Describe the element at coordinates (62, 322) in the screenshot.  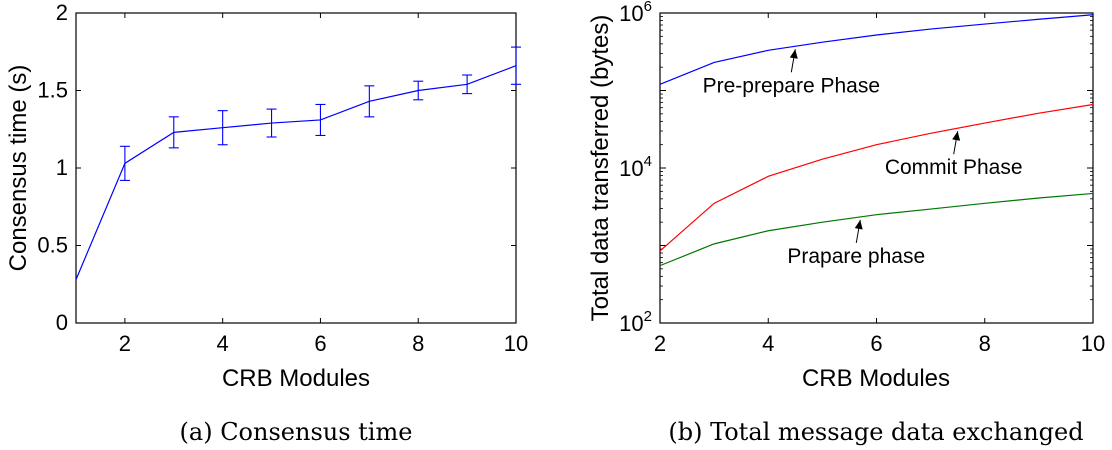
I see `y-tick-label: 0` at that location.